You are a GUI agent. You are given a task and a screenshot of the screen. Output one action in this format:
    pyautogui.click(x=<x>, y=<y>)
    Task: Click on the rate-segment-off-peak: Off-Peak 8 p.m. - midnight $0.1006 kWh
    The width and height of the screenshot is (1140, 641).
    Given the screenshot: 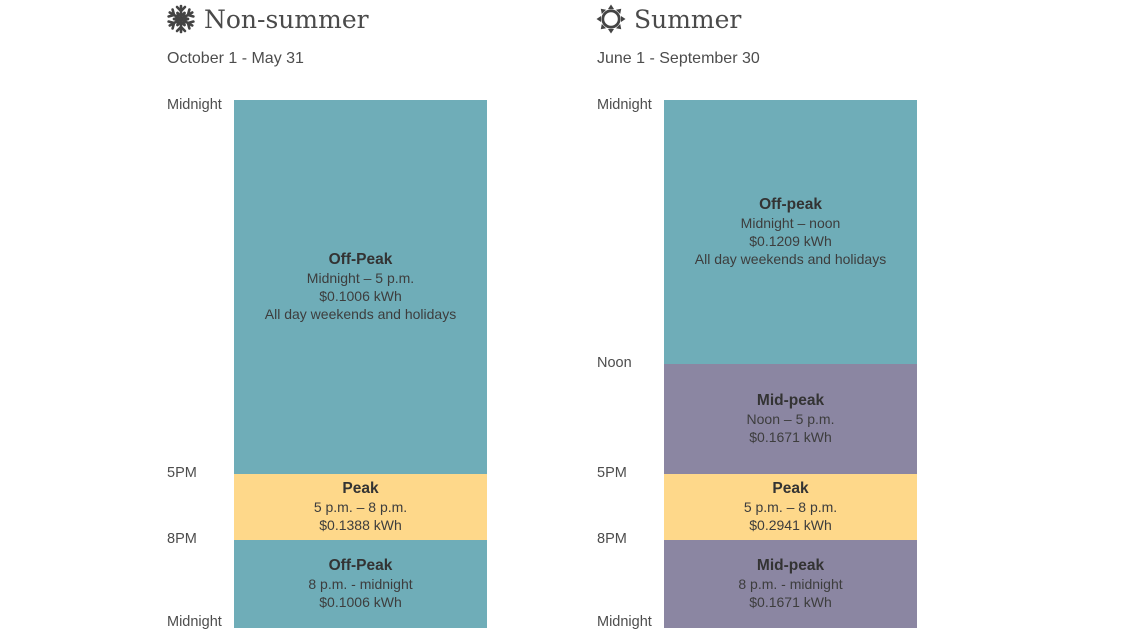 What is the action you would take?
    pyautogui.click(x=360, y=584)
    